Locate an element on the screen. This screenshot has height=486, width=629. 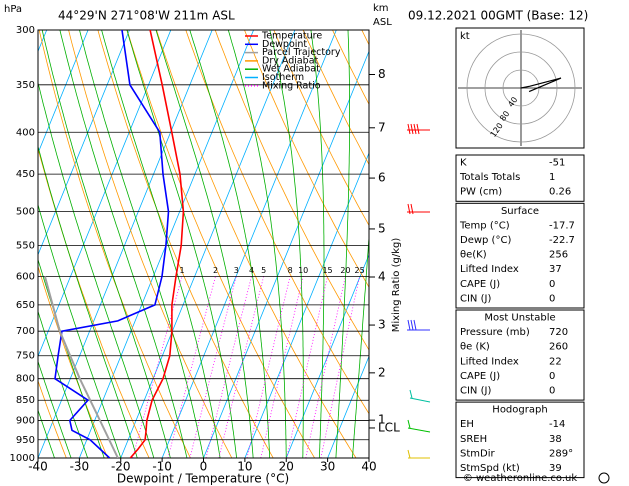
table-label: StmDir is located at coordinates (477, 453).